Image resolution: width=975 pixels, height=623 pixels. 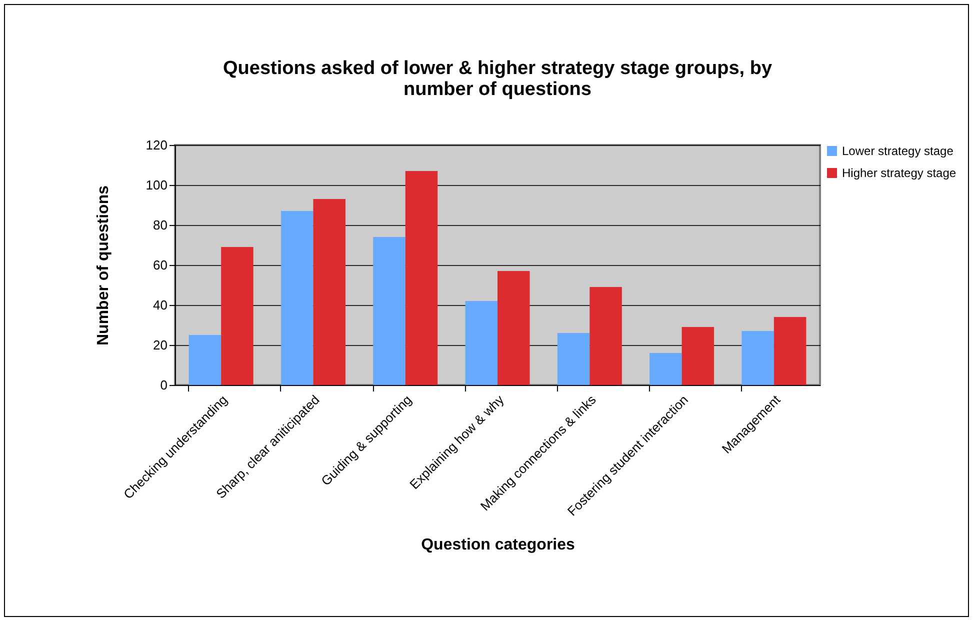 I want to click on y-tick-label: 100, so click(x=157, y=185).